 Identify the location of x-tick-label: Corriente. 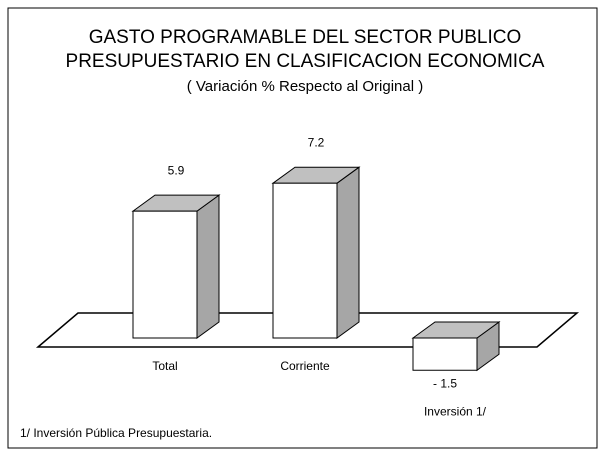
(305, 366).